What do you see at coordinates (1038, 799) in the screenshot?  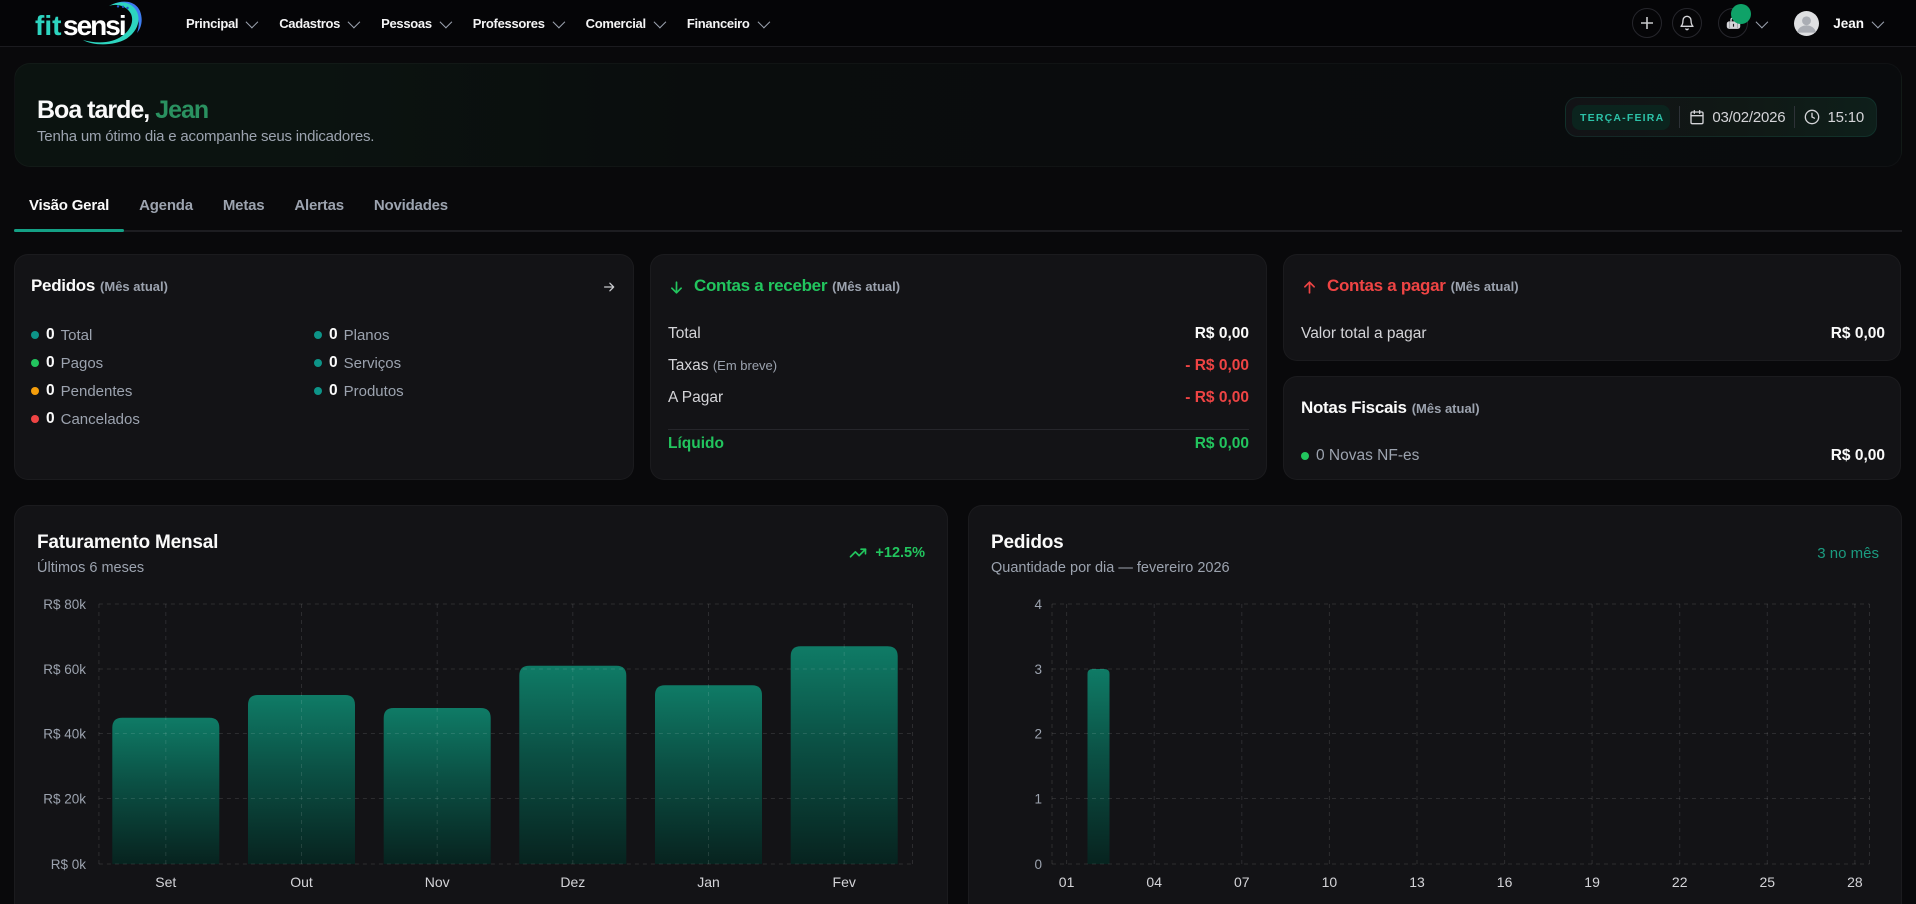 I see `svg-text: 1` at bounding box center [1038, 799].